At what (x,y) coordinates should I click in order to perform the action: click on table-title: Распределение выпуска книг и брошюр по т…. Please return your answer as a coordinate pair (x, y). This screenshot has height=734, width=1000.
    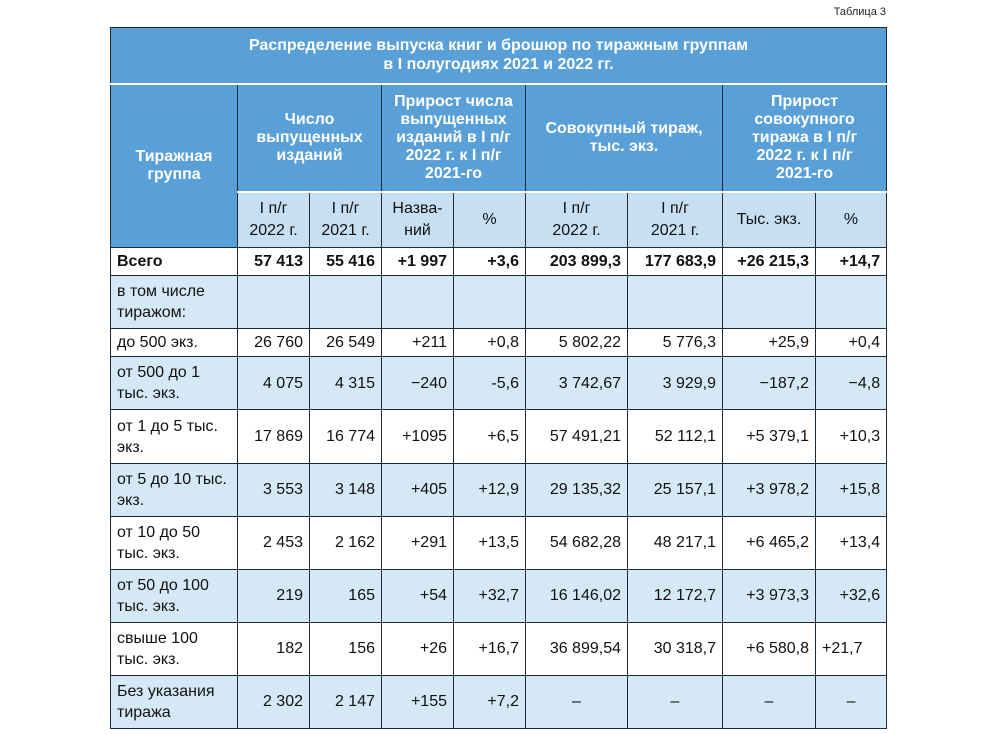
    Looking at the image, I should click on (498, 55).